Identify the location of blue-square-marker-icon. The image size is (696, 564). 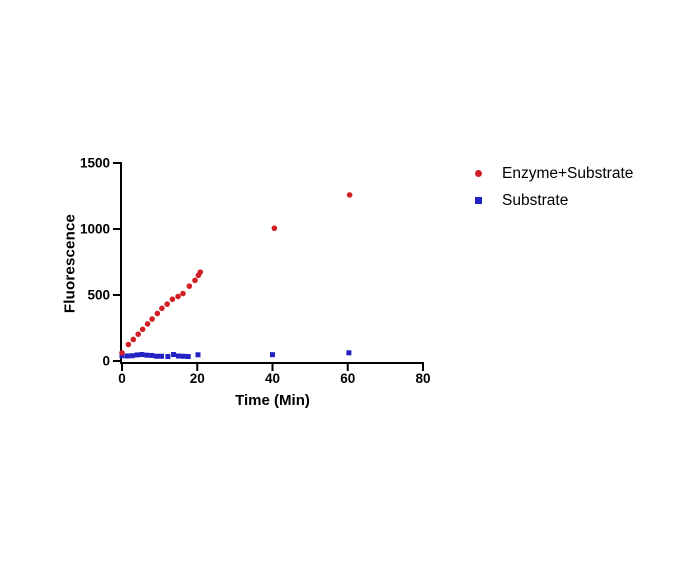
(478, 200).